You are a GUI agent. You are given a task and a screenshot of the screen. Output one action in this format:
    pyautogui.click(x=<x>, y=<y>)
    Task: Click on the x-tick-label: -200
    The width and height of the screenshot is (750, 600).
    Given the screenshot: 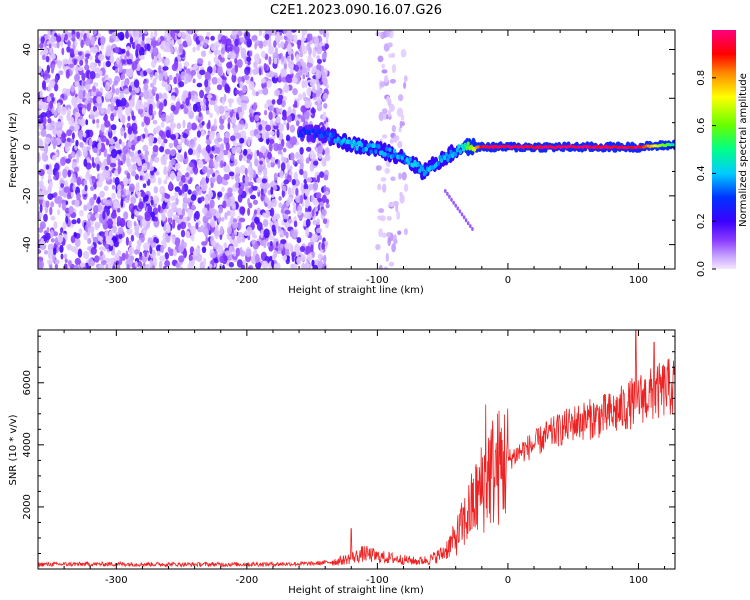 What is the action you would take?
    pyautogui.click(x=247, y=280)
    